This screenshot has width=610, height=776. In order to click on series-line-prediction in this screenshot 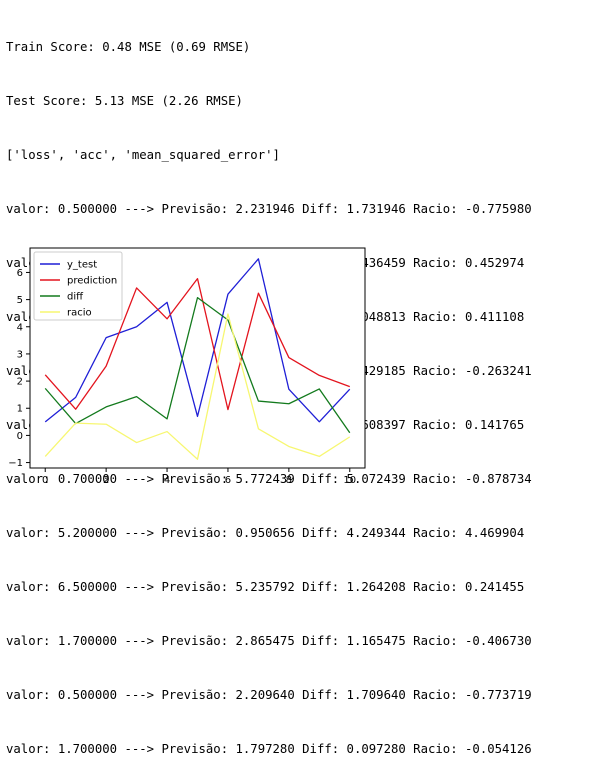, I will do `click(197, 344)`.